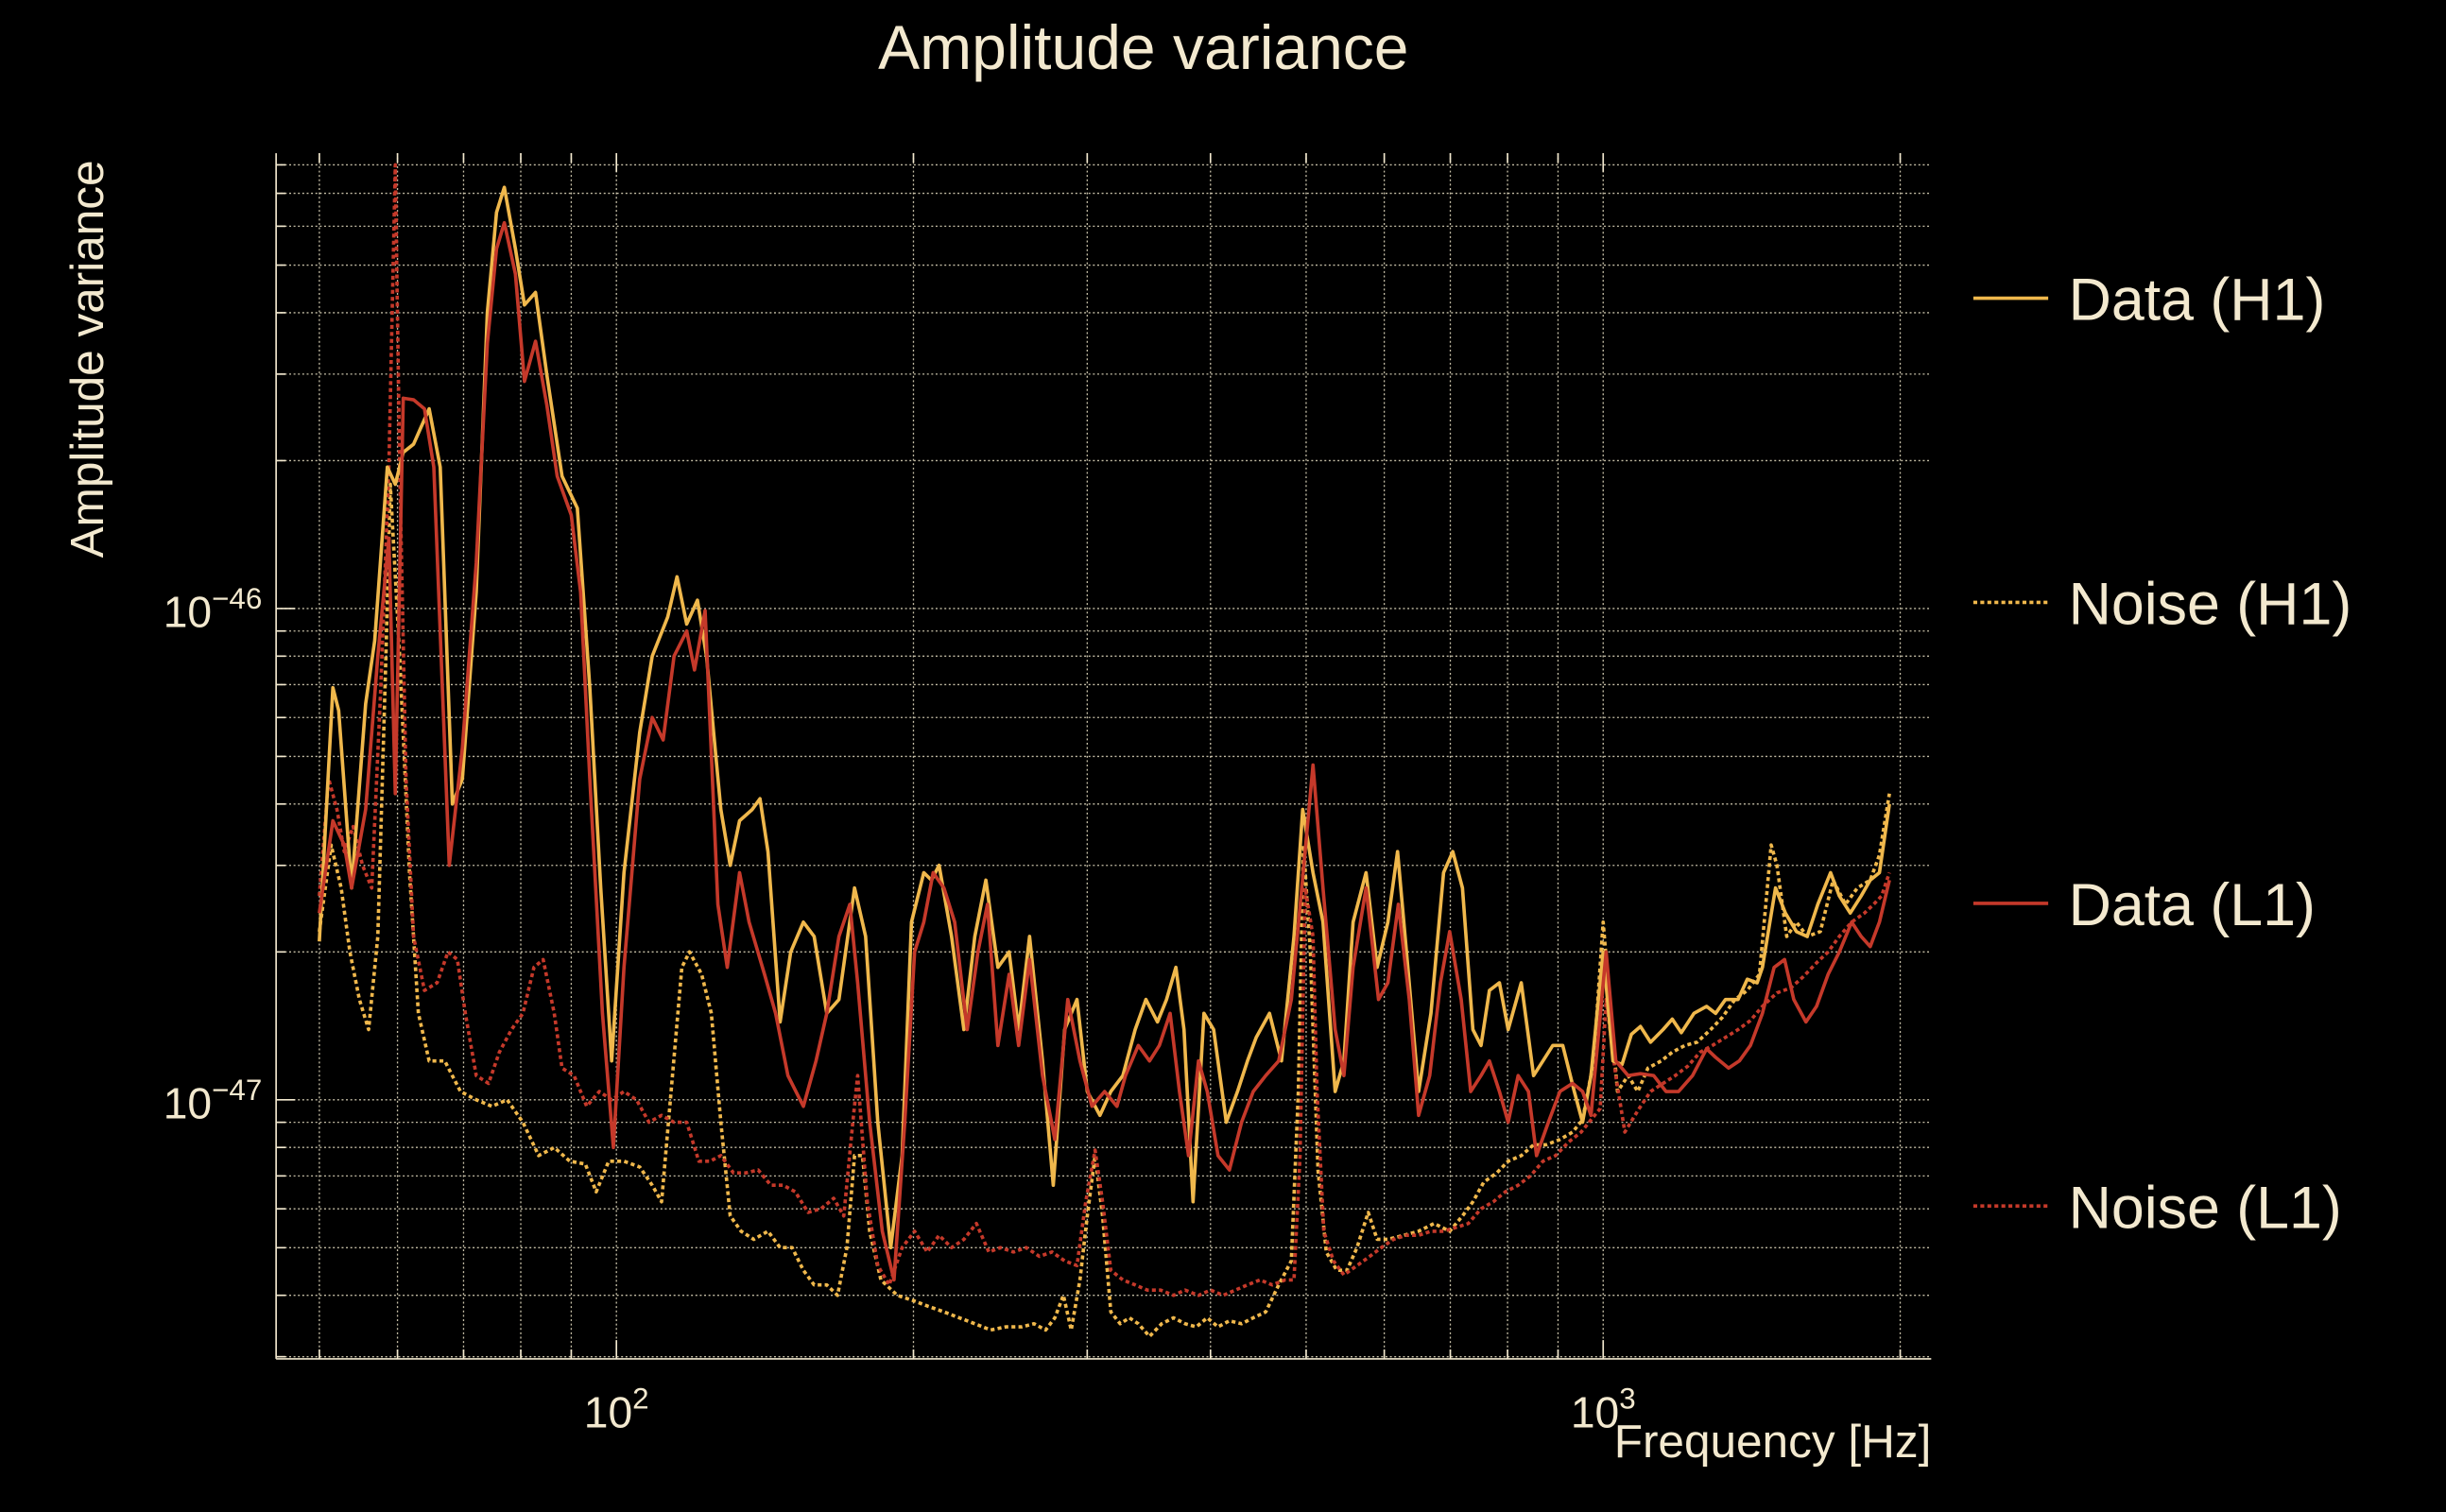 The width and height of the screenshot is (2446, 1512). I want to click on legend-item: Data (H1), so click(2149, 300).